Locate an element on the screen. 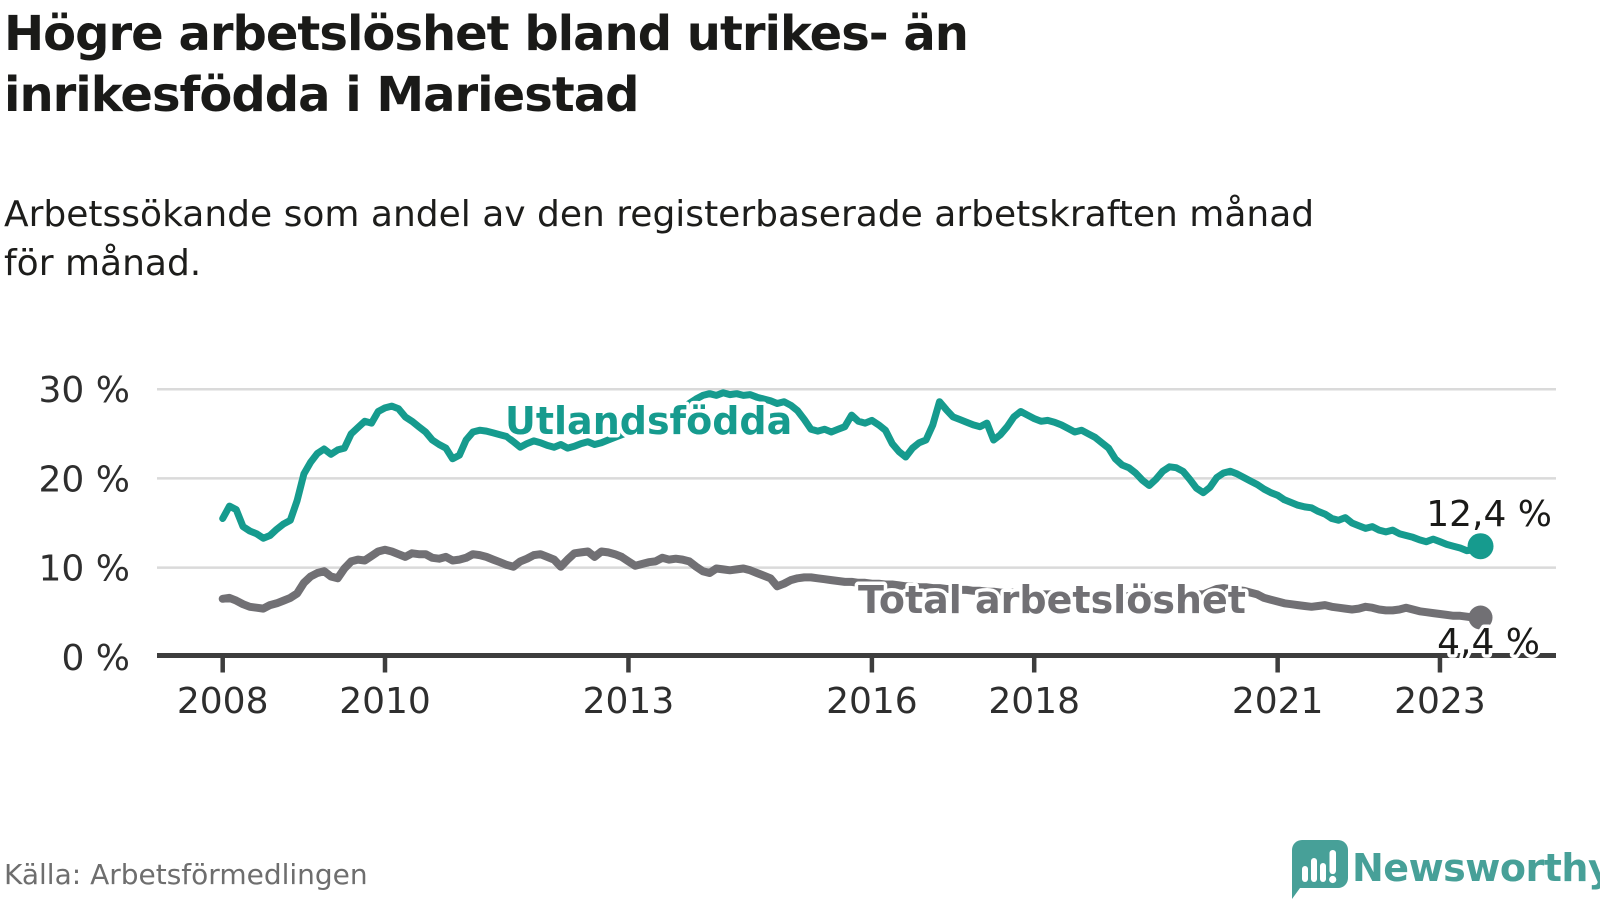 Image resolution: width=1600 pixels, height=900 pixels. source-note: Källa: Arbetsförmedlingen is located at coordinates (186, 874).